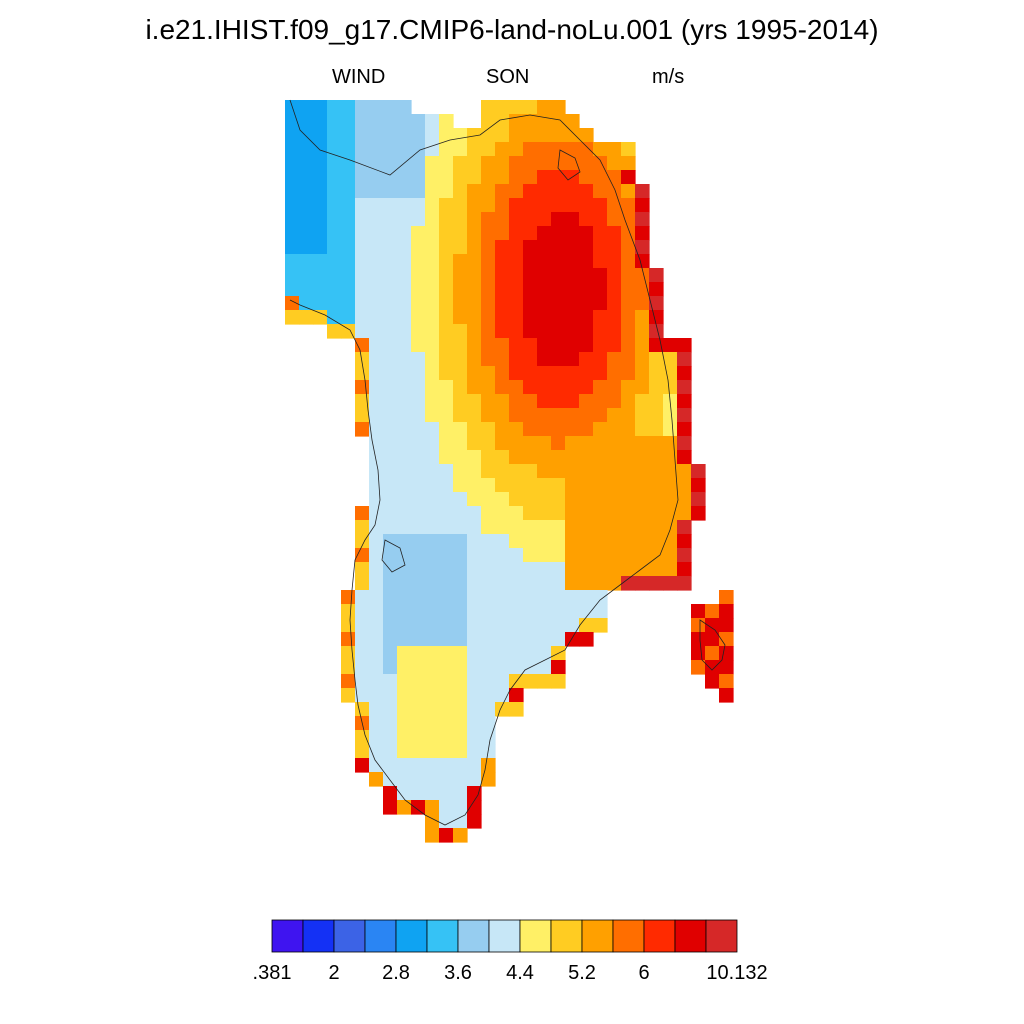 This screenshot has width=1024, height=1024. Describe the element at coordinates (411, 936) in the screenshot. I see `colorbar-swatch` at that location.